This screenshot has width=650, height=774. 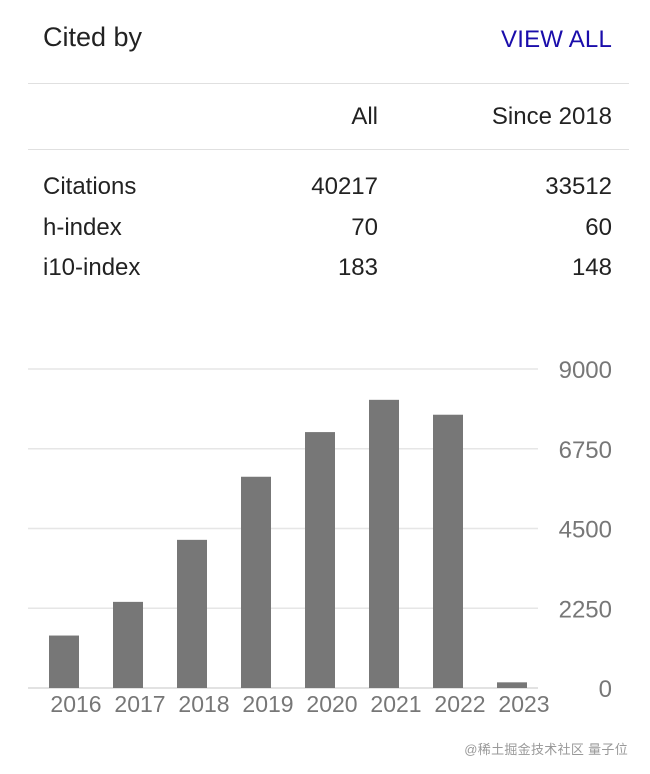 What do you see at coordinates (325, 42) in the screenshot?
I see `cited-by-header: Cited by VIEW ALL` at bounding box center [325, 42].